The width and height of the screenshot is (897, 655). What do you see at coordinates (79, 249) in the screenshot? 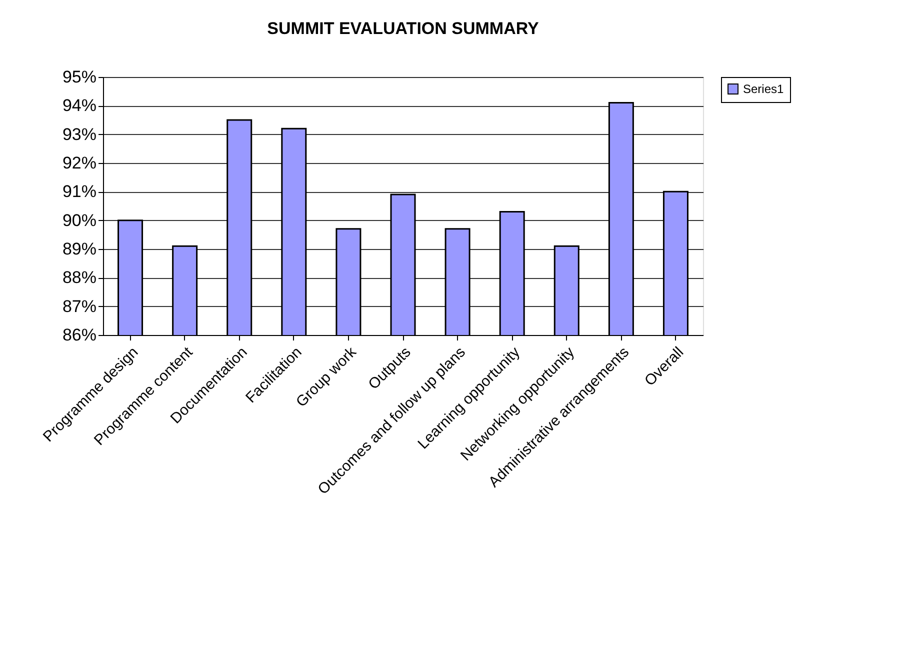
I see `y-tick-label: 89%` at bounding box center [79, 249].